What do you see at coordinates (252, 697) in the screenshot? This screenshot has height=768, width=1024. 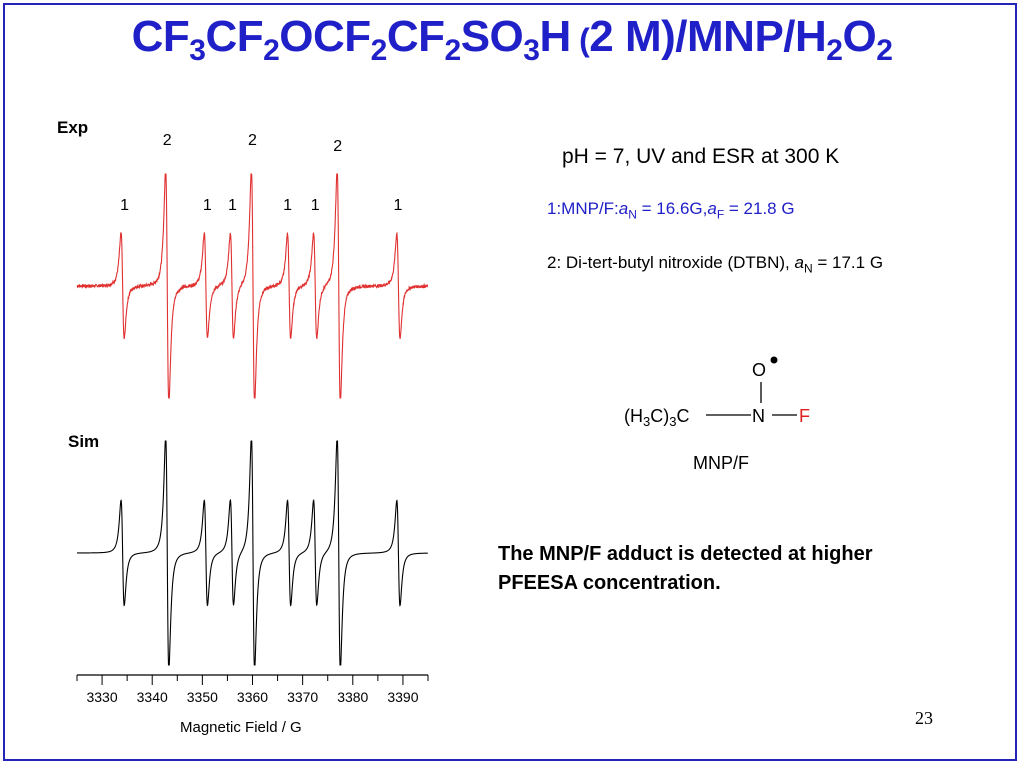 I see `x-tick-label: 3360` at bounding box center [252, 697].